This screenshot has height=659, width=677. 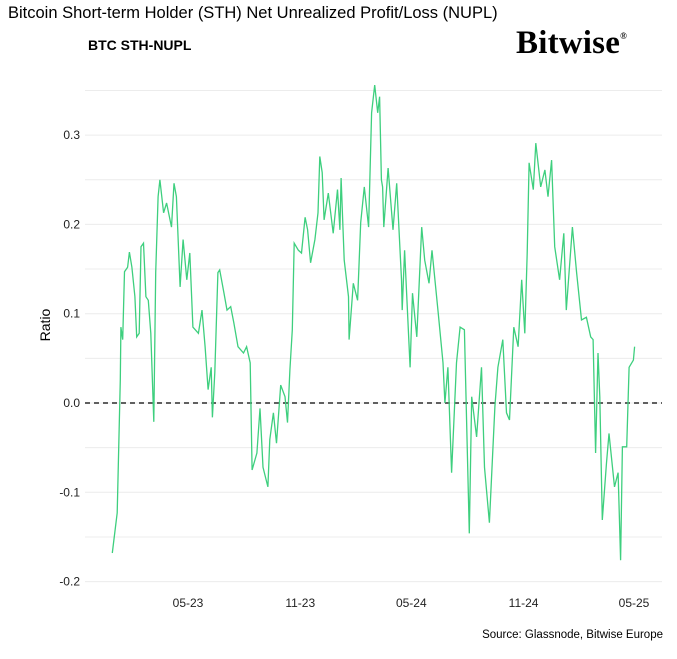 What do you see at coordinates (524, 603) in the screenshot?
I see `x-tick-label: 11-24` at bounding box center [524, 603].